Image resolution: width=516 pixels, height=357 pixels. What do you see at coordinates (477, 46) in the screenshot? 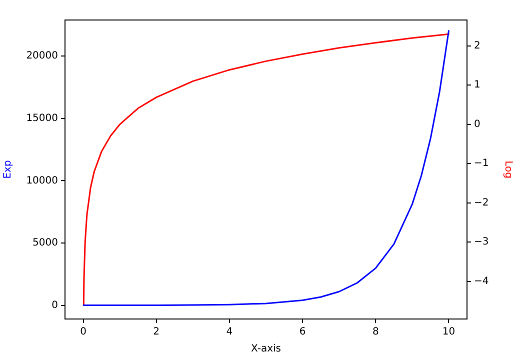
I see `y2-tick-label: 2` at bounding box center [477, 46].